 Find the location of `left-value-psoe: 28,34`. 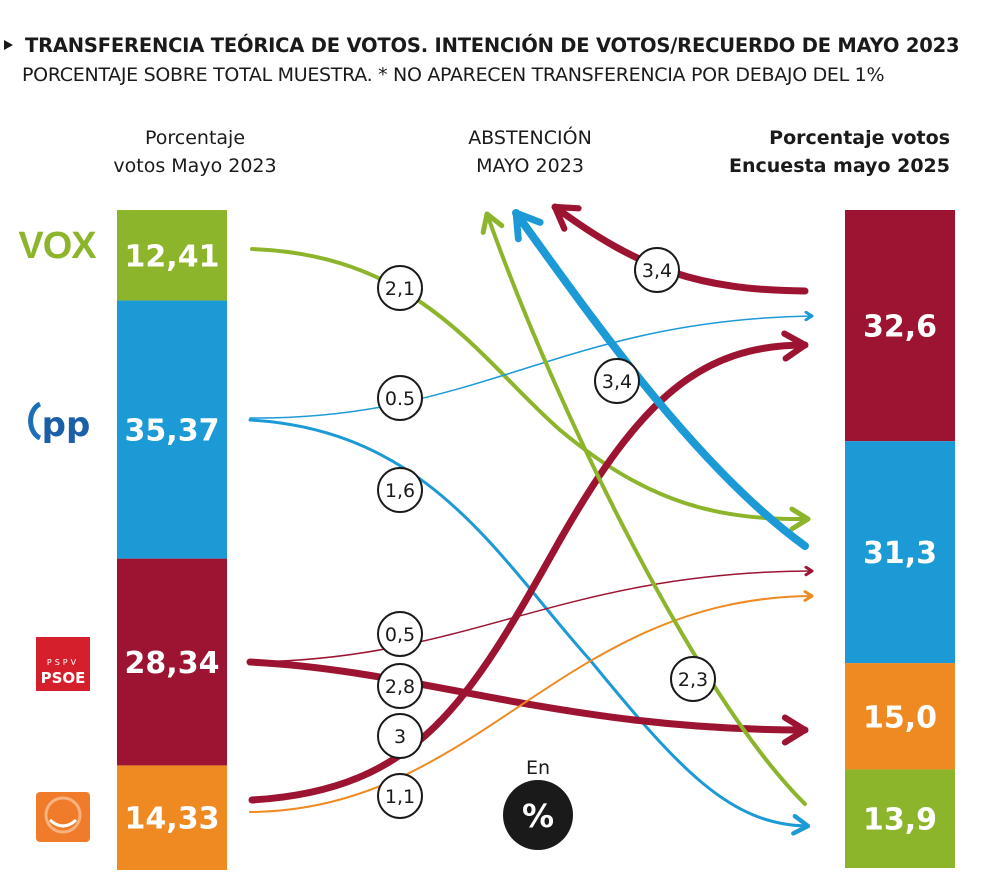

left-value-psoe: 28,34 is located at coordinates (172, 663).